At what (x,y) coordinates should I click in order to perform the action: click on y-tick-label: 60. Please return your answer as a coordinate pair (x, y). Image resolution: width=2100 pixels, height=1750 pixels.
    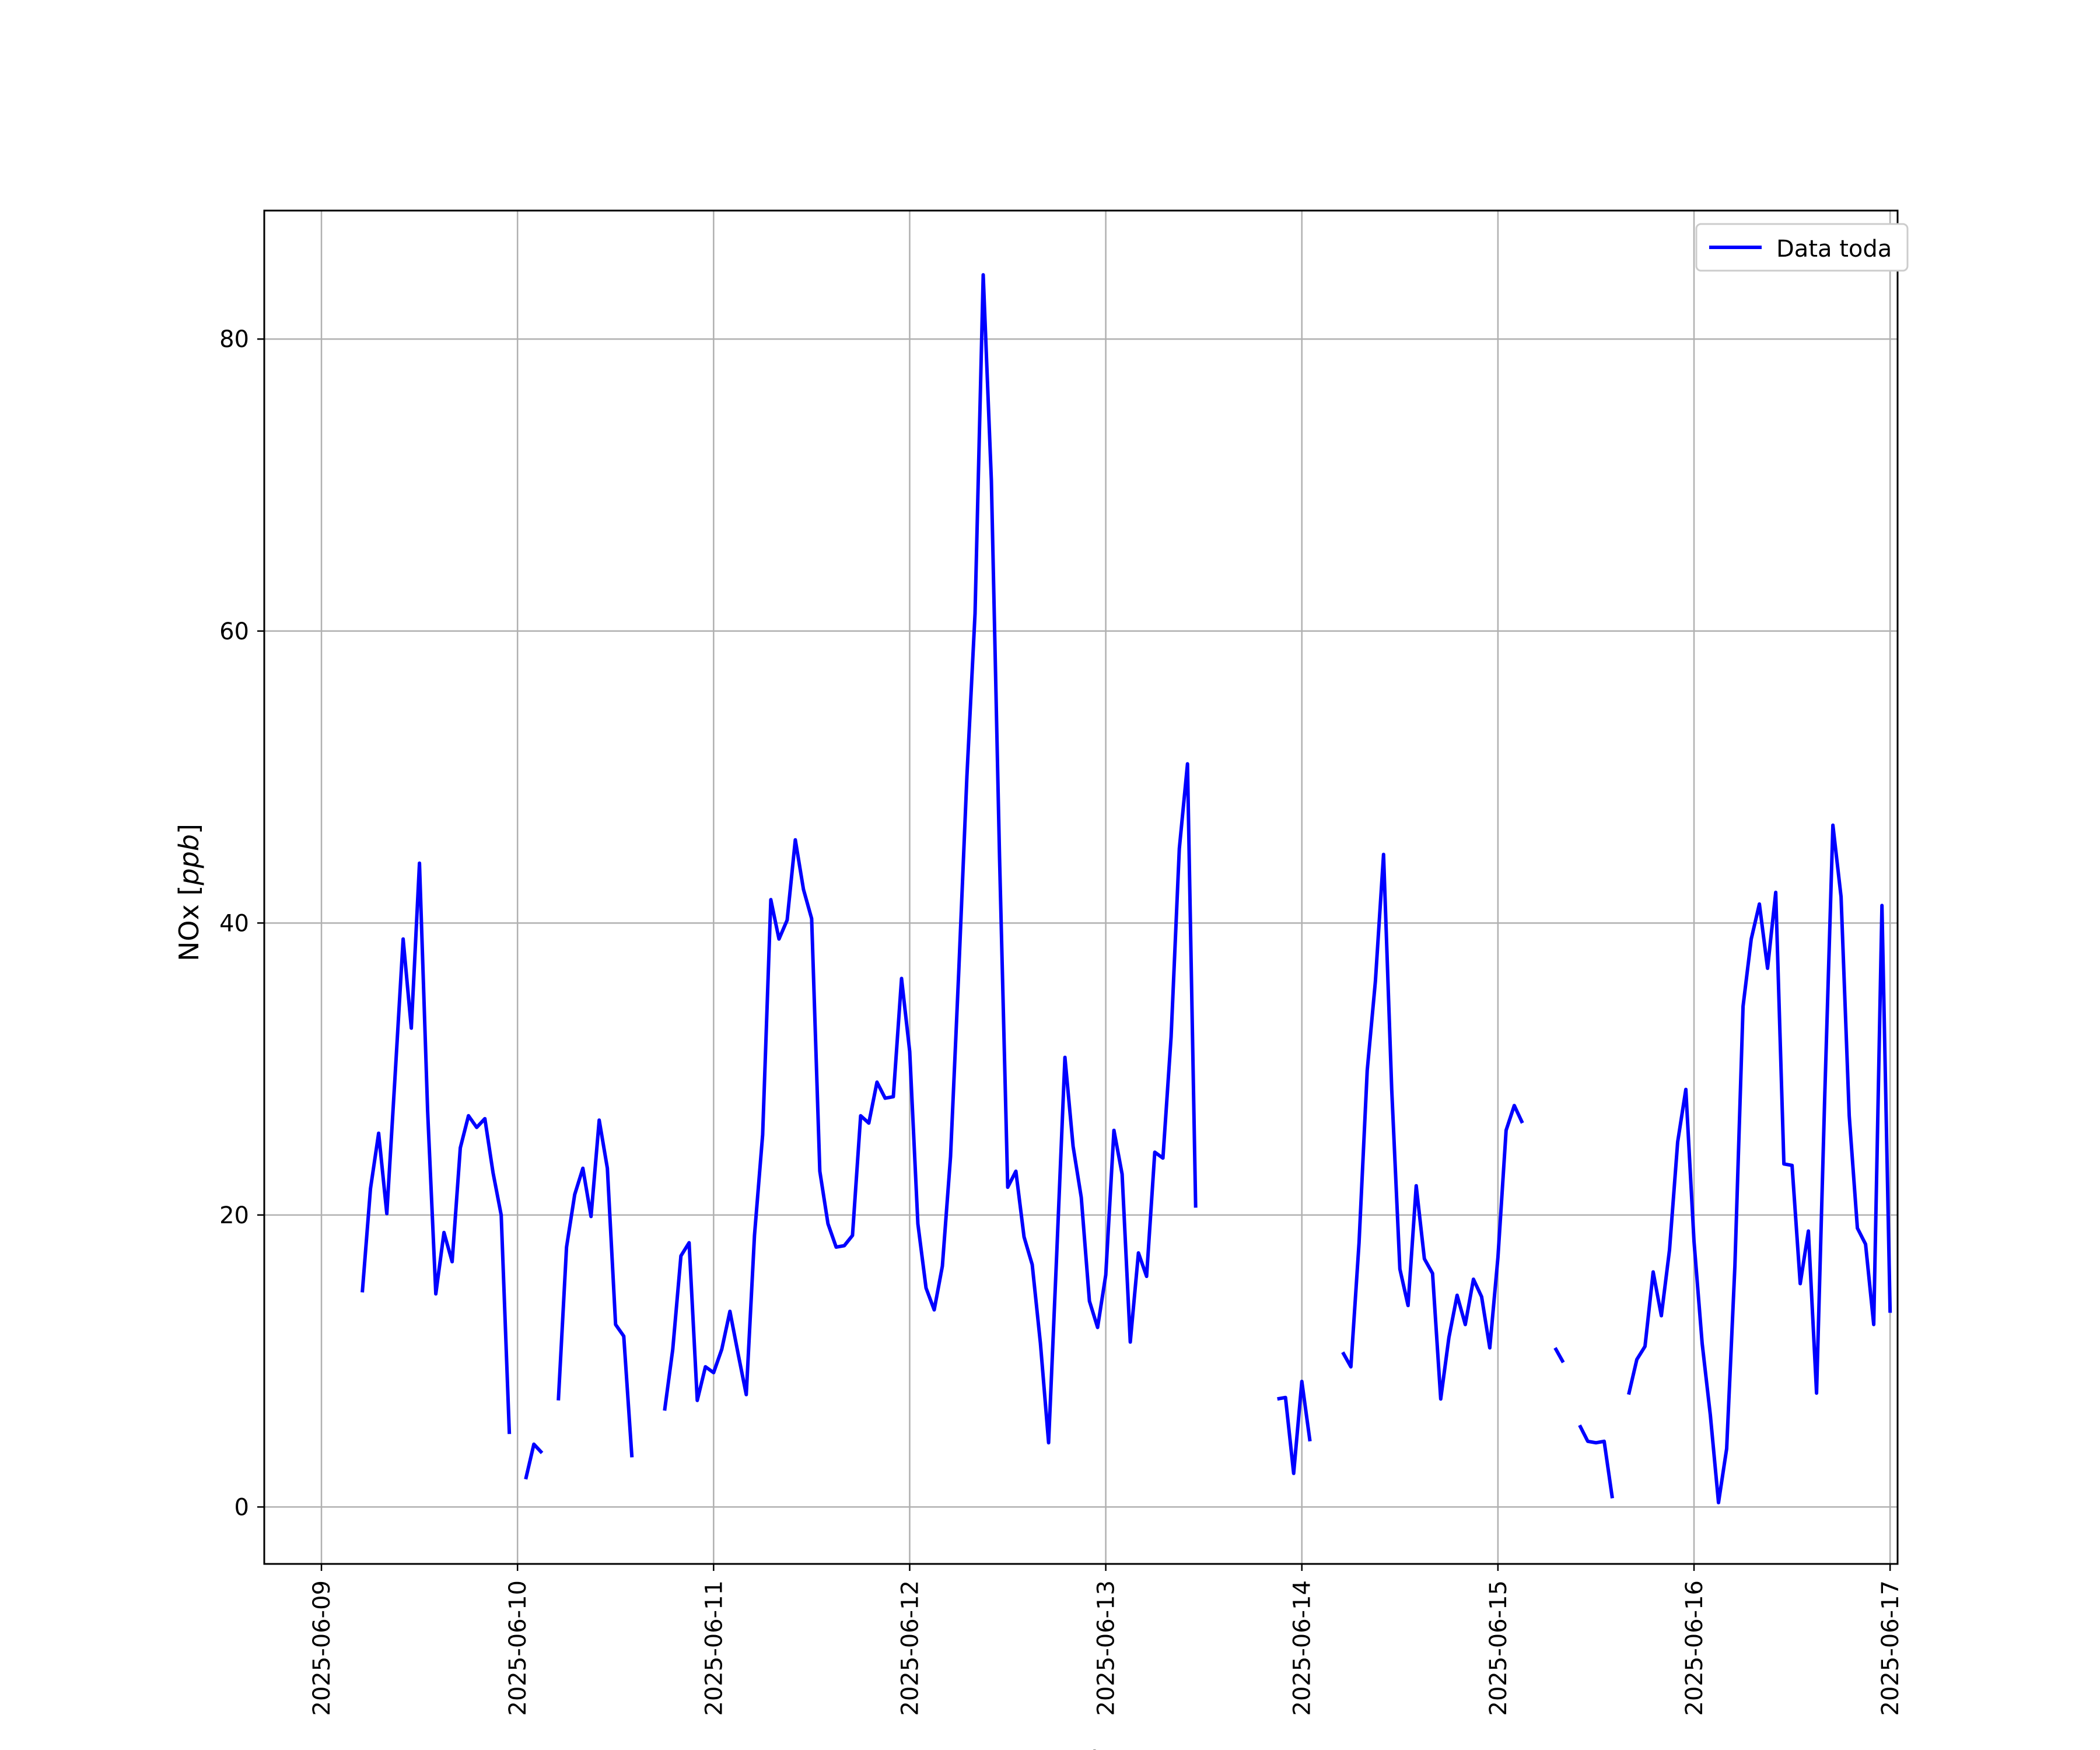
    Looking at the image, I should click on (234, 631).